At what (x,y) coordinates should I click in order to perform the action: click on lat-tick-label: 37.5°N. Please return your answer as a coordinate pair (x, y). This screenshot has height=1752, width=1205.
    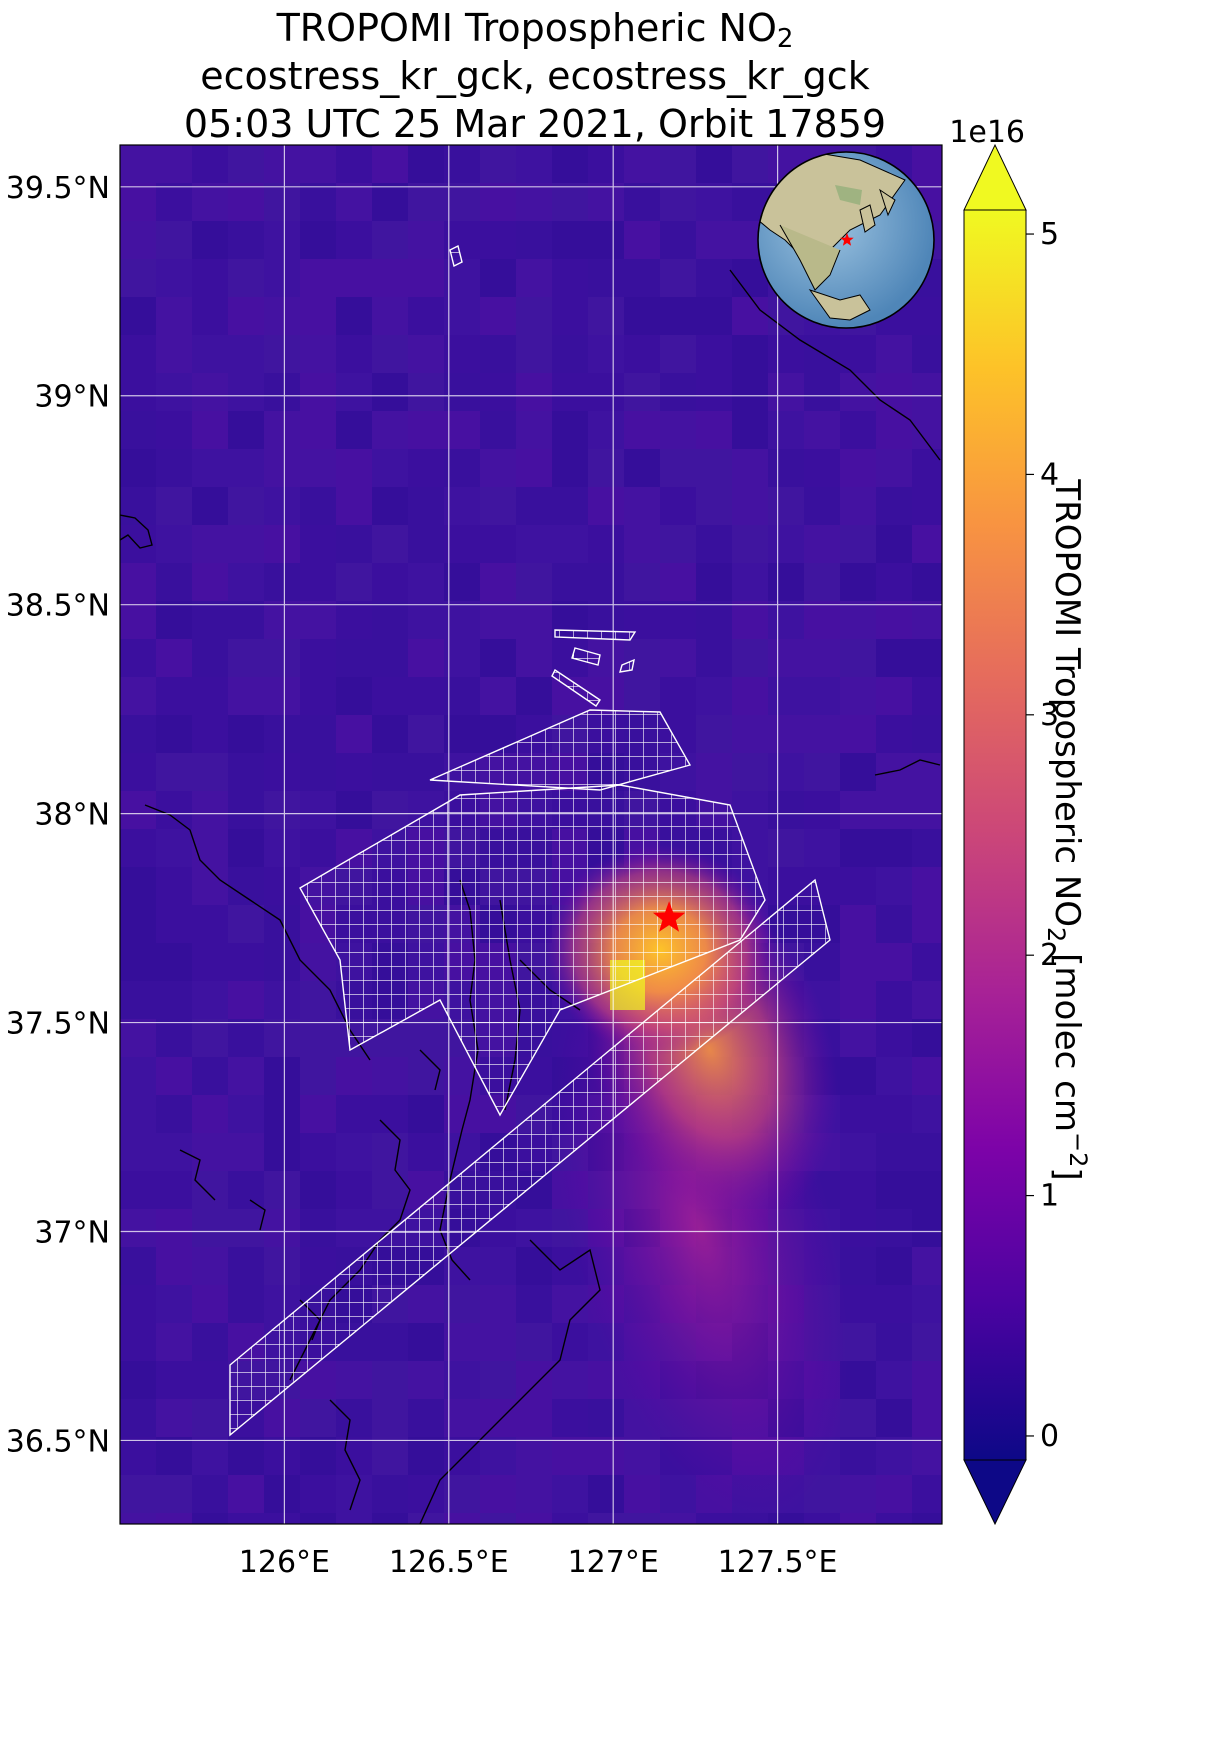
    Looking at the image, I should click on (58, 1024).